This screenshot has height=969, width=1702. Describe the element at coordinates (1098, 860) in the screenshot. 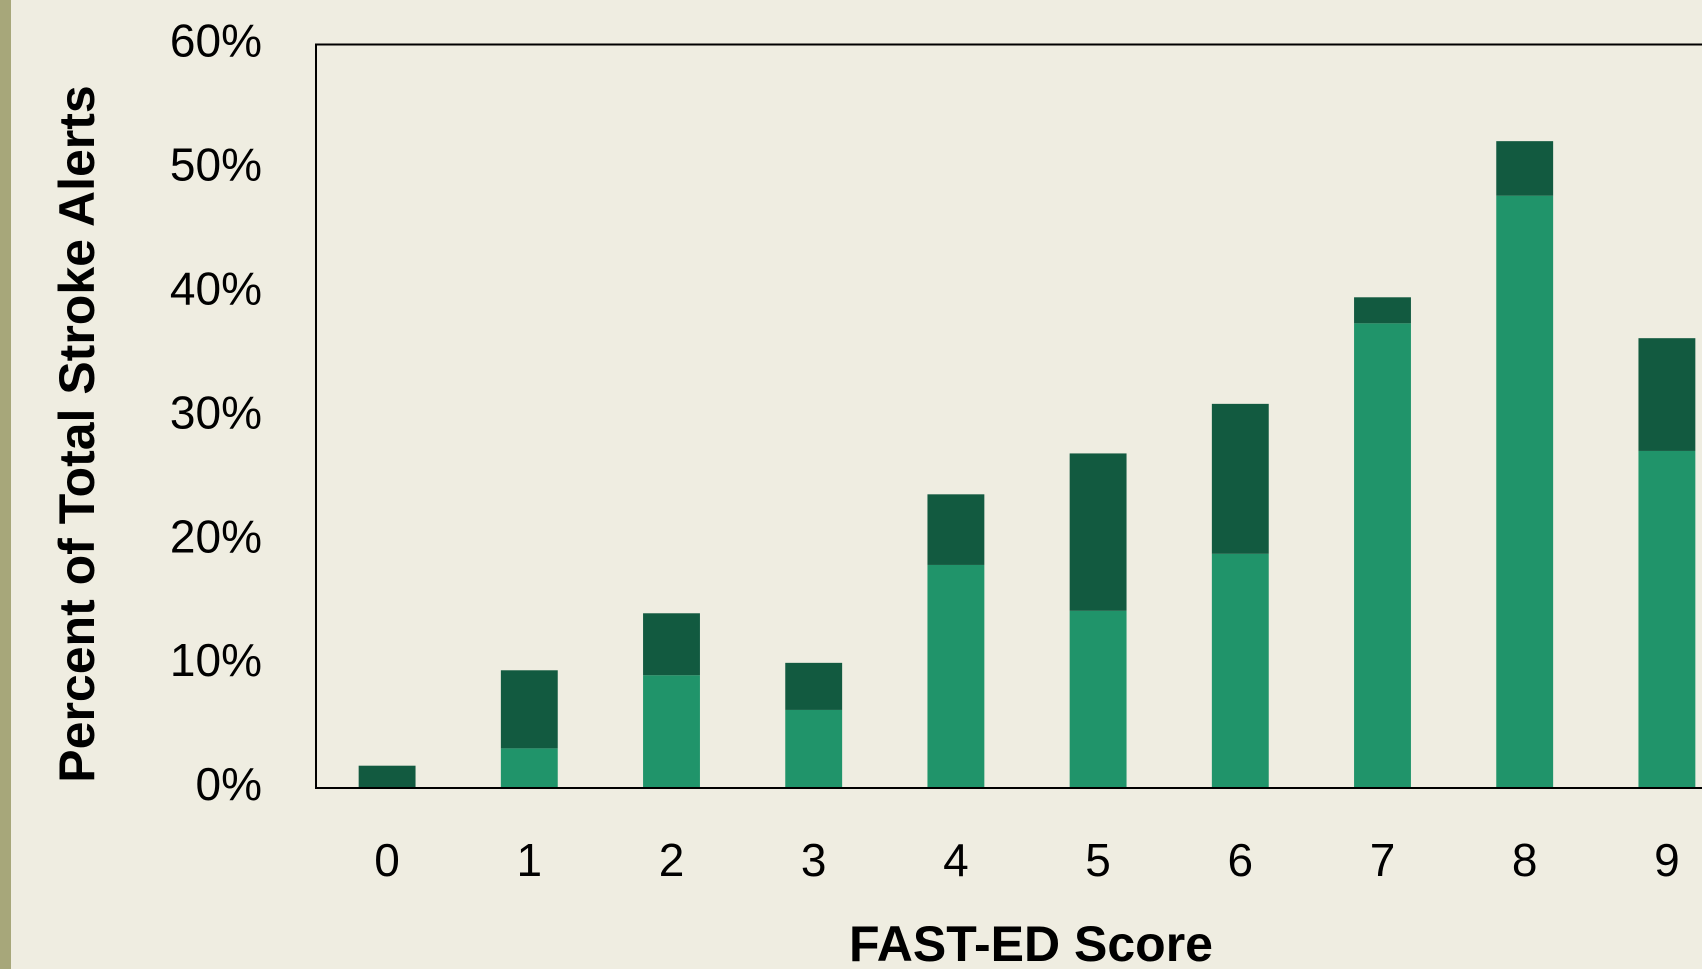

I see `x-tick-label: 5` at that location.